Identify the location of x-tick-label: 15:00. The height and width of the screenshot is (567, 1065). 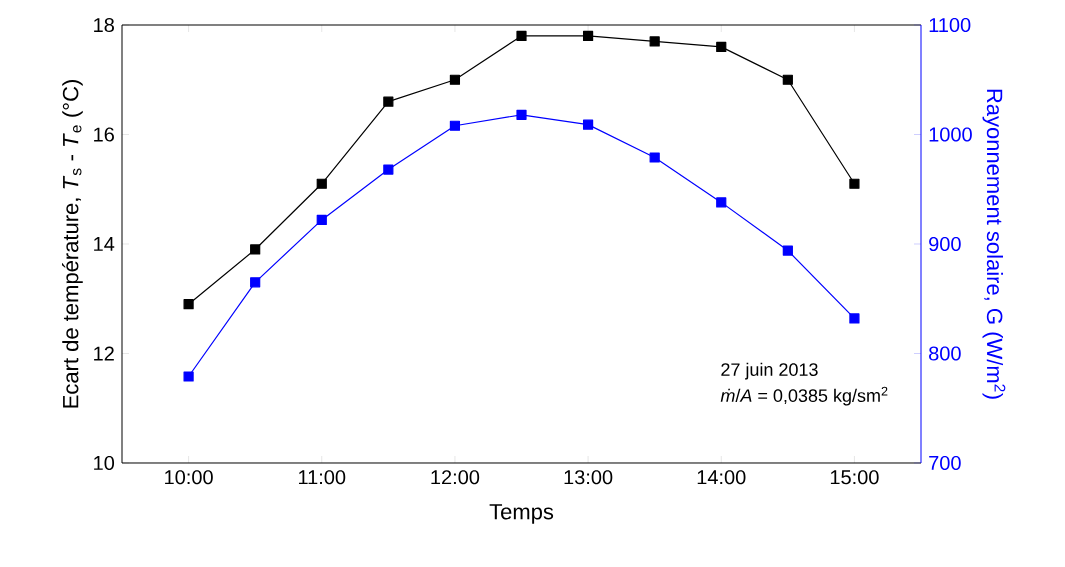
(854, 477).